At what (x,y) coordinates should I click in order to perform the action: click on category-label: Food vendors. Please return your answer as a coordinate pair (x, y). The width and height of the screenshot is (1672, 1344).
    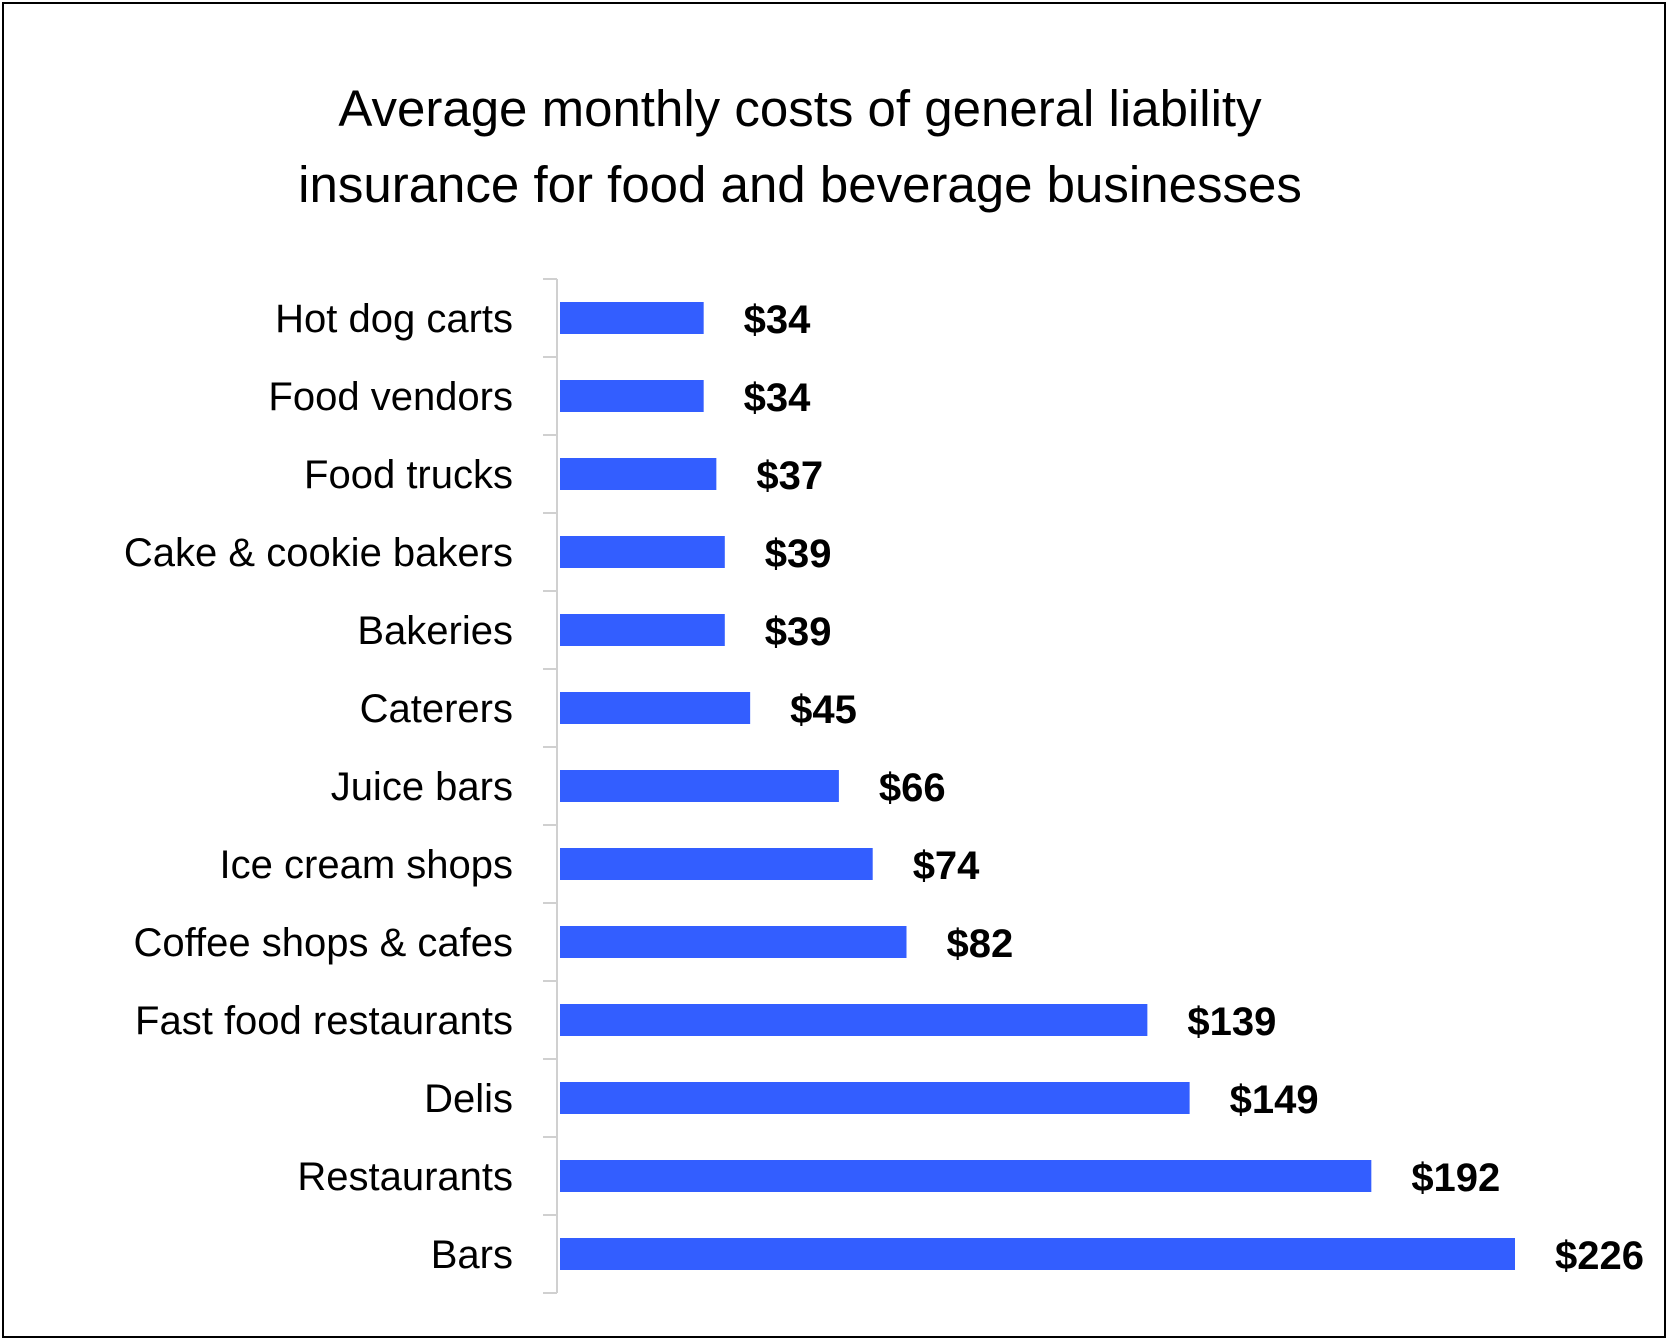
    Looking at the image, I should click on (390, 397).